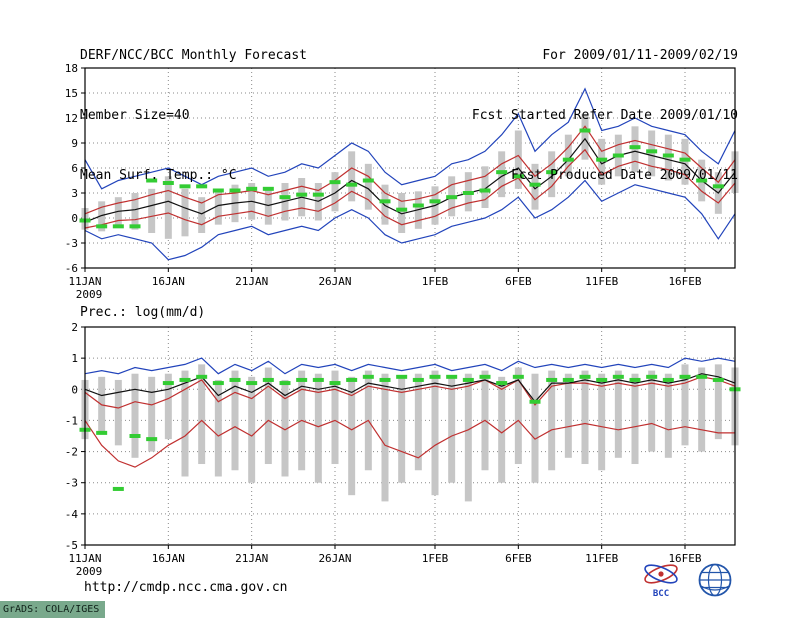 The image size is (800, 618). What do you see at coordinates (135, 115) in the screenshot?
I see `member-size-label: Member Size=40` at bounding box center [135, 115].